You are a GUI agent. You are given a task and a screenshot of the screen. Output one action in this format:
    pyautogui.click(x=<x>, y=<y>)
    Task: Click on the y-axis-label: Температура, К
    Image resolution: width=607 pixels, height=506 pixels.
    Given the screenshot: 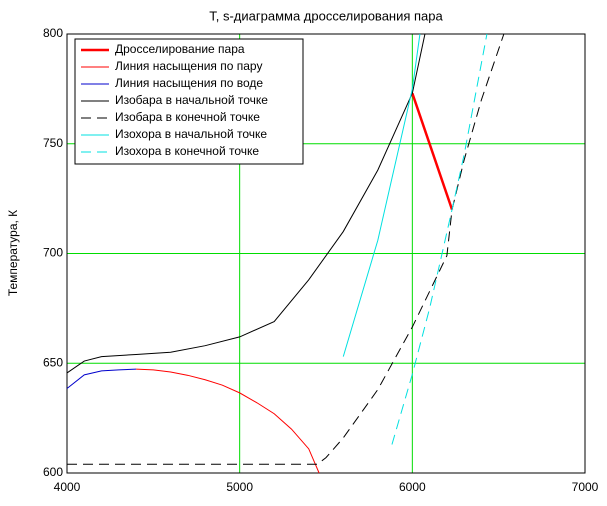 What is the action you would take?
    pyautogui.click(x=13, y=253)
    